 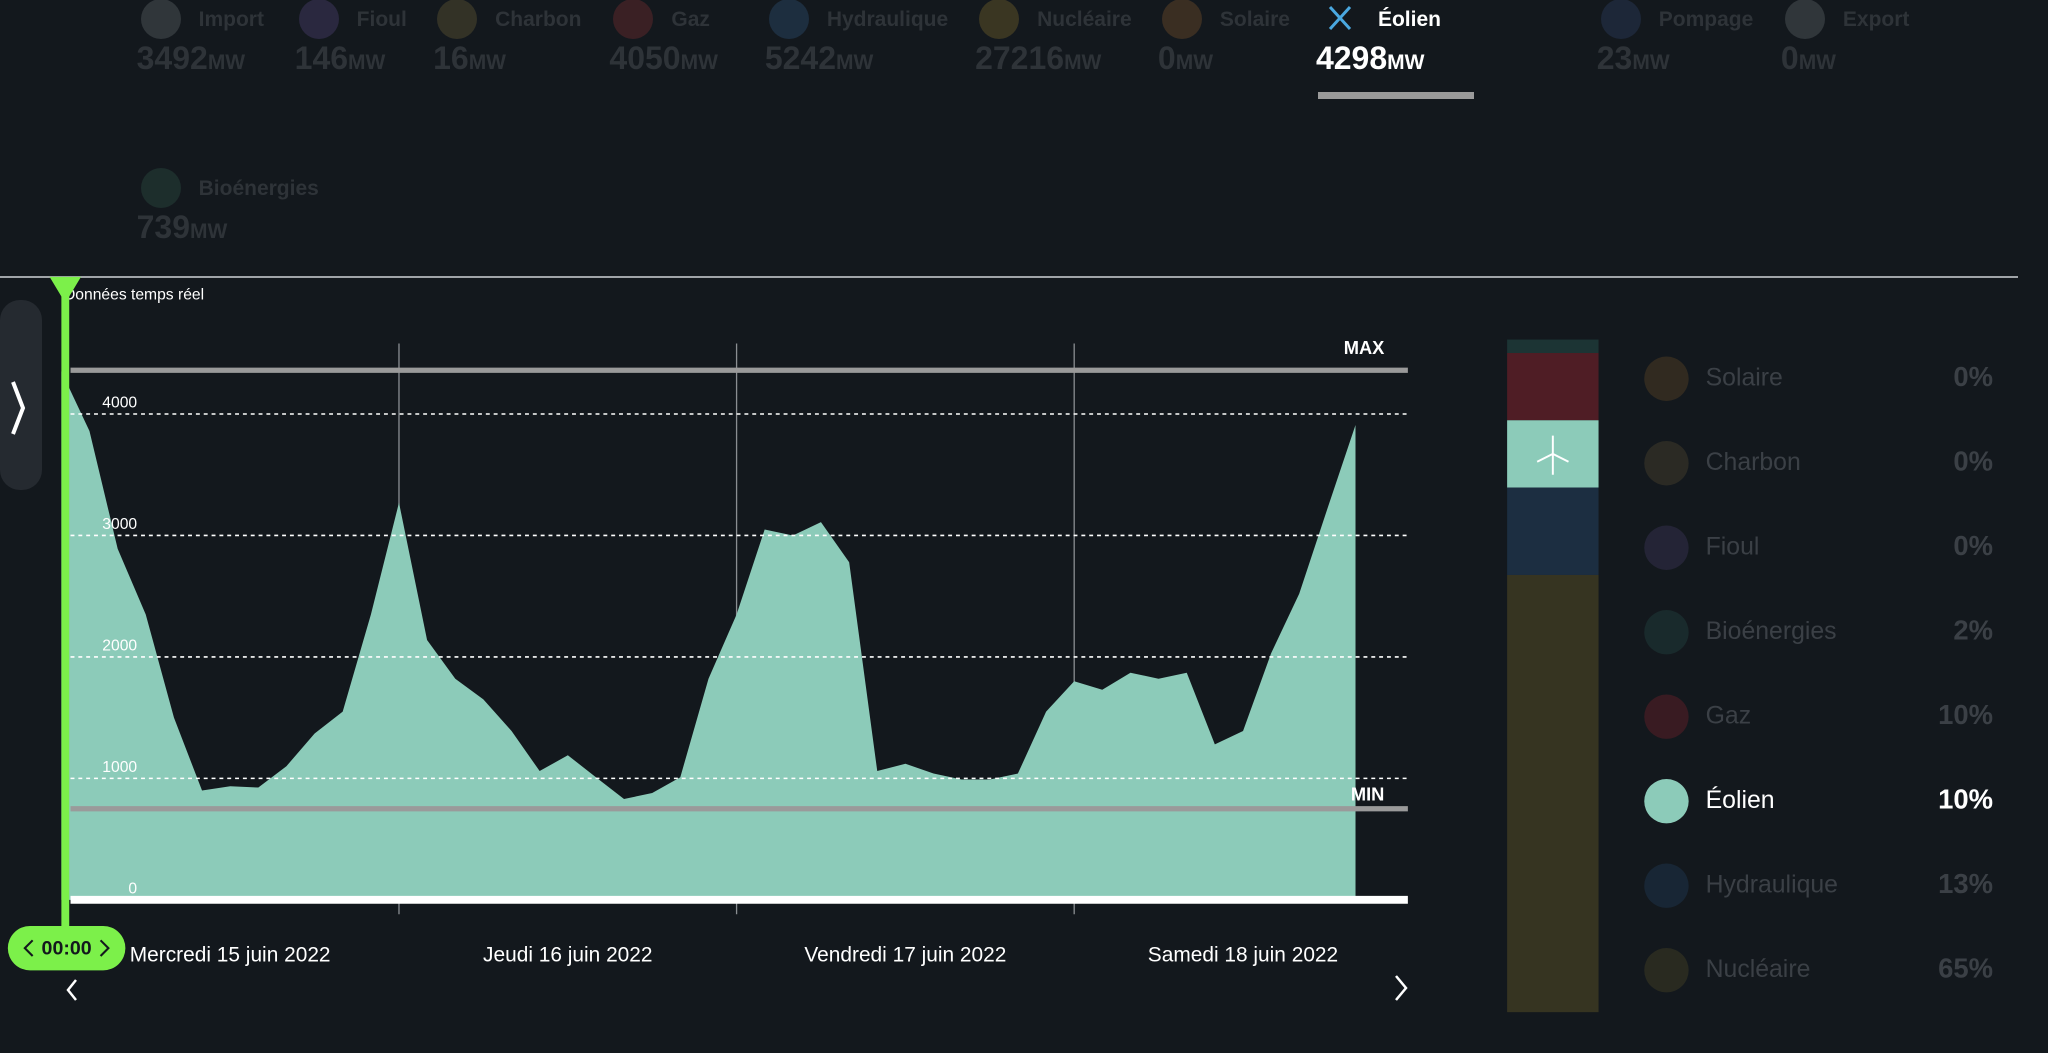 I want to click on source-value: 27216MW, so click(x=1038, y=58).